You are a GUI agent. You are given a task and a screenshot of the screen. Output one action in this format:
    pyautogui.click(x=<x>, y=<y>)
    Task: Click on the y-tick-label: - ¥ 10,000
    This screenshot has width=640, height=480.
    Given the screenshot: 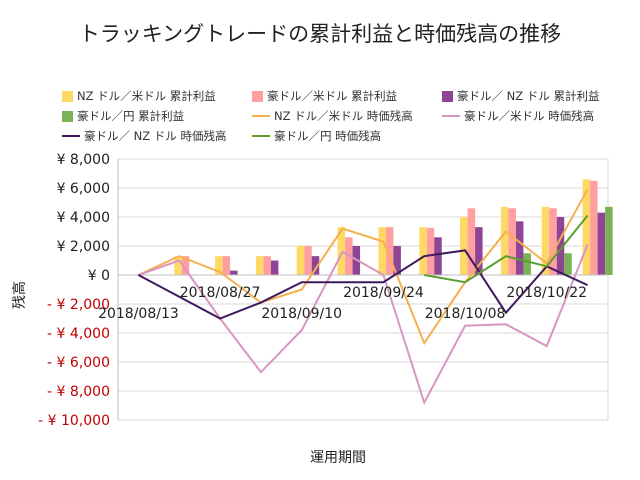 What is the action you would take?
    pyautogui.click(x=74, y=421)
    